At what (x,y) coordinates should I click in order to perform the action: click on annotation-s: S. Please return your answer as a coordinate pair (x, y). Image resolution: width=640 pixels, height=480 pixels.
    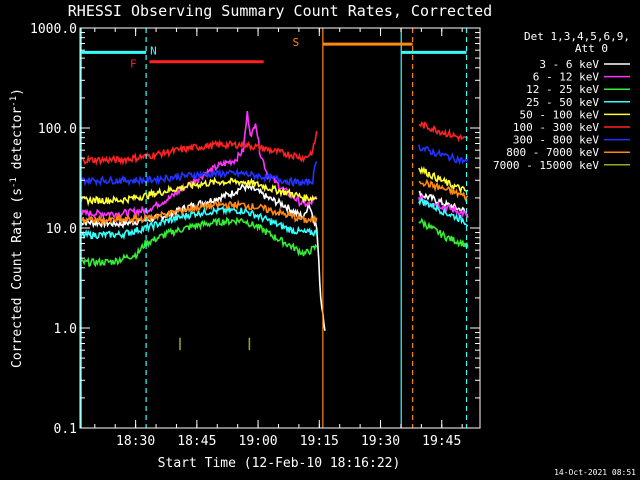
    Looking at the image, I should click on (295, 42).